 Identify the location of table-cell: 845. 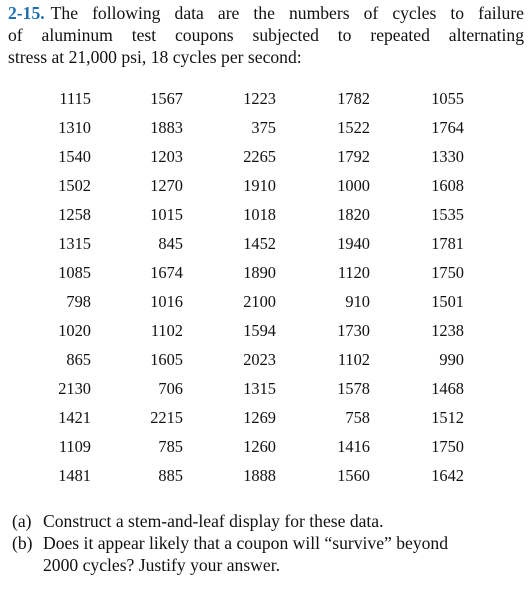
(170, 243).